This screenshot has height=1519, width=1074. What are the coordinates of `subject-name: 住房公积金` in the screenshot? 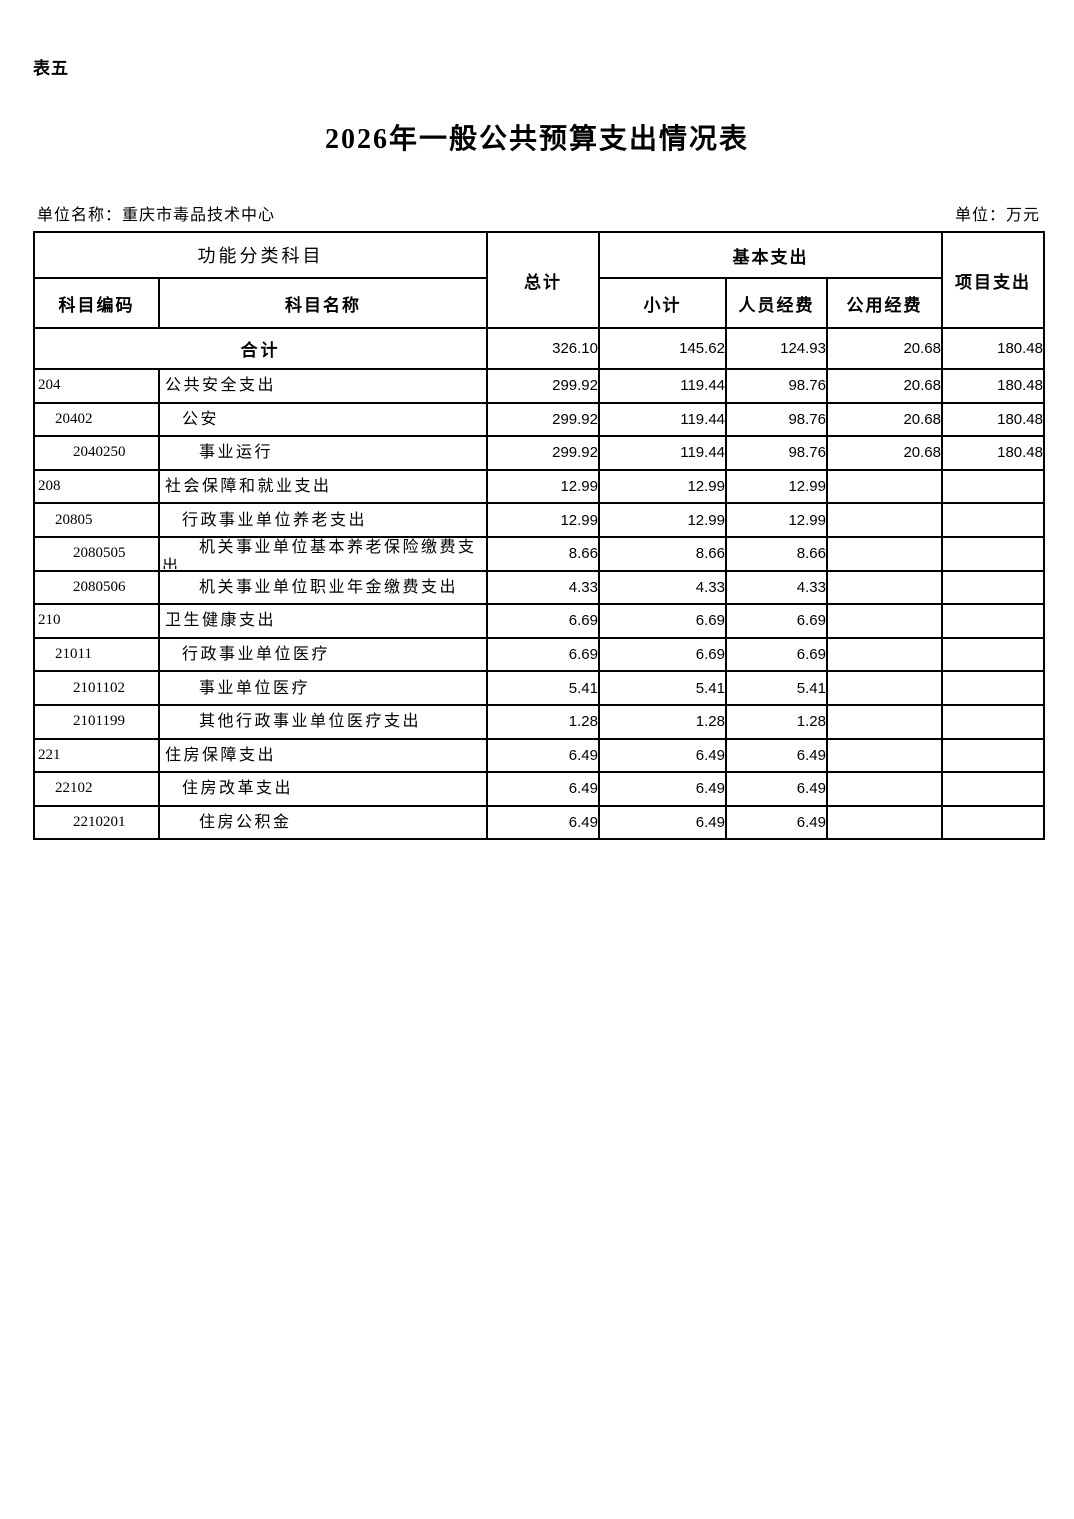 It's located at (323, 822).